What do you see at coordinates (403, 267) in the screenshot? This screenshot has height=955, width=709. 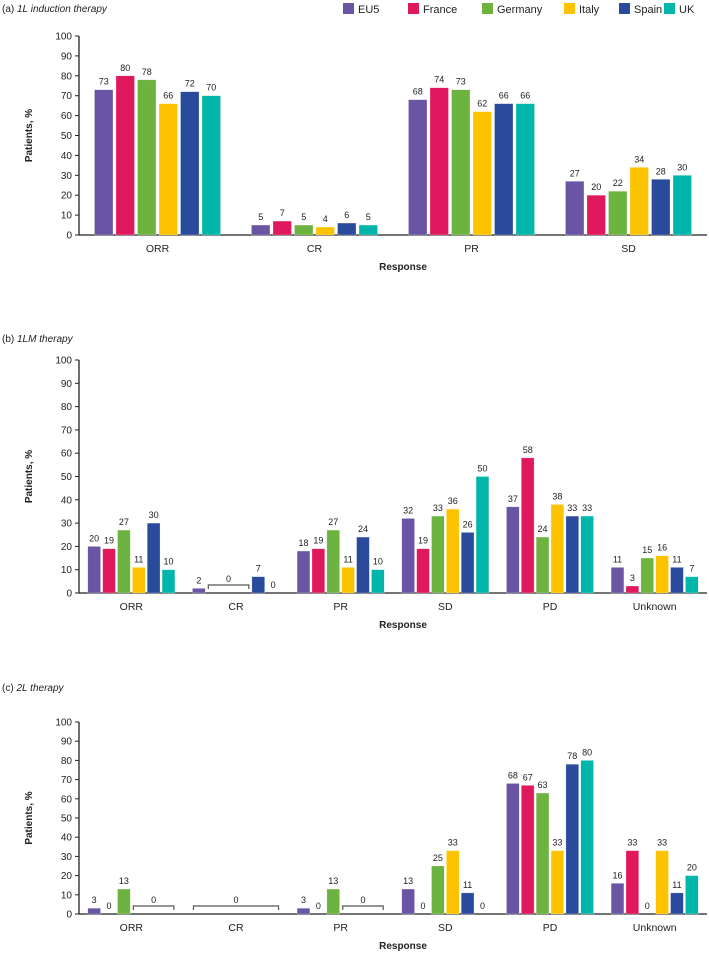 I see `x-axis-title: Response` at bounding box center [403, 267].